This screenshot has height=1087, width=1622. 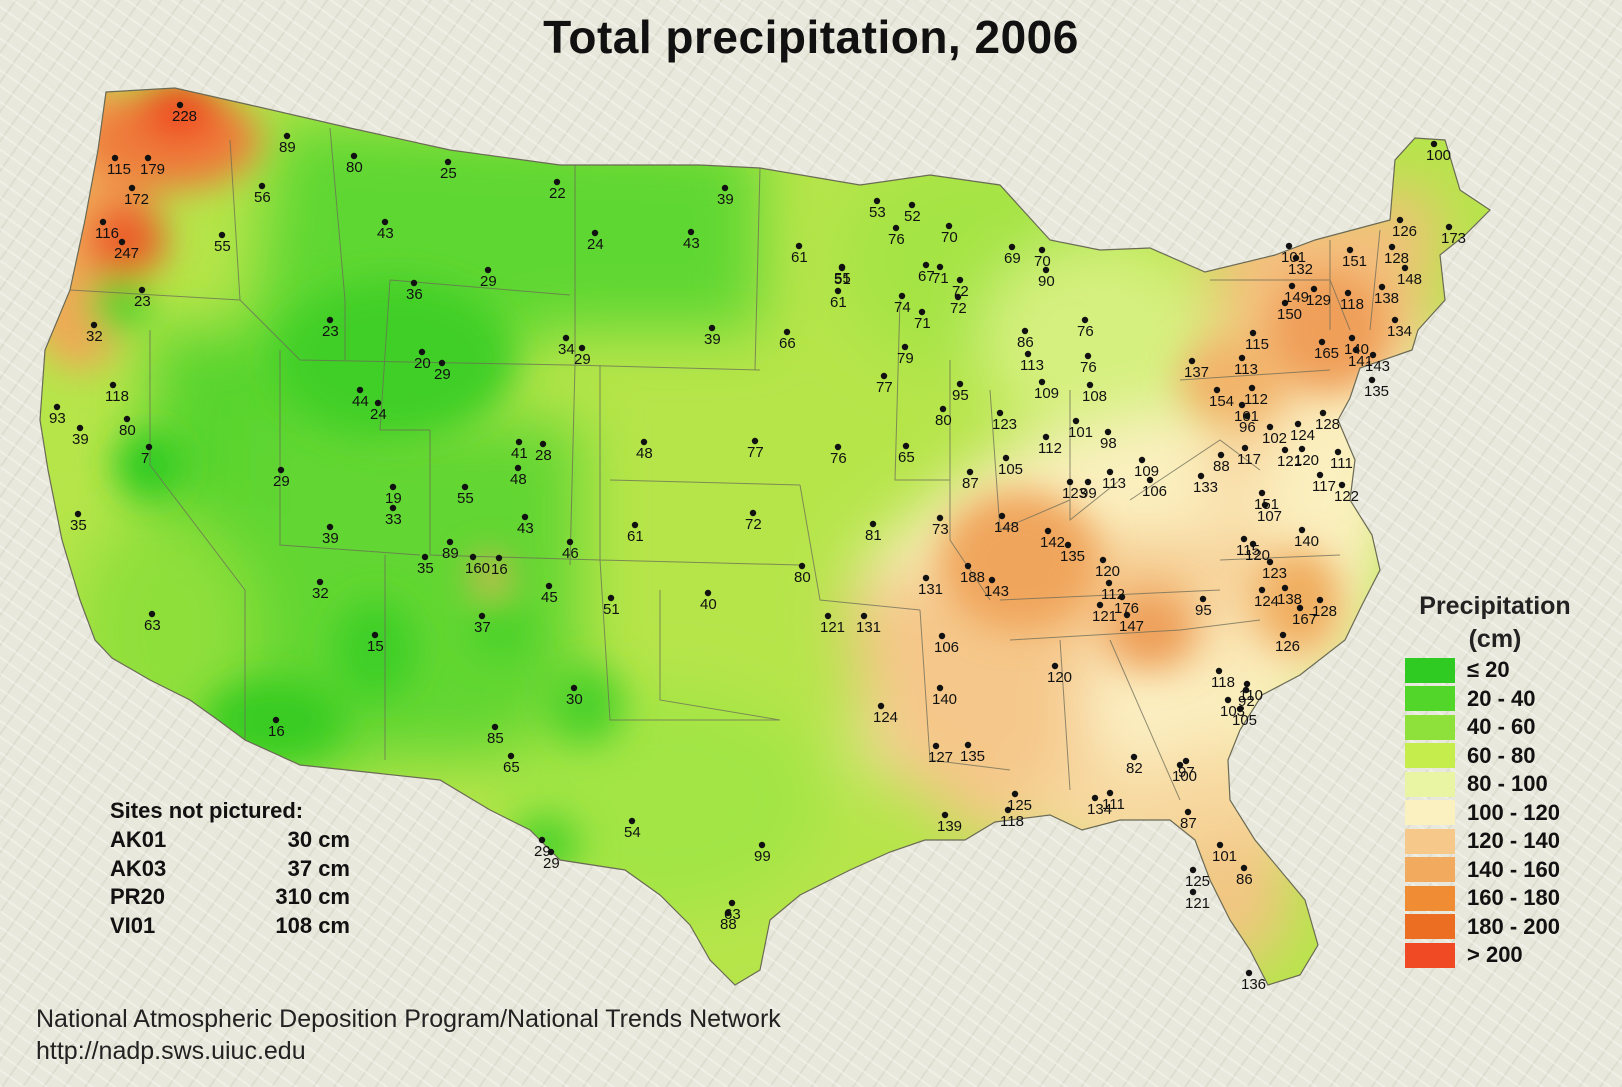 What do you see at coordinates (1080, 432) in the screenshot?
I see `site-value-label: 101` at bounding box center [1080, 432].